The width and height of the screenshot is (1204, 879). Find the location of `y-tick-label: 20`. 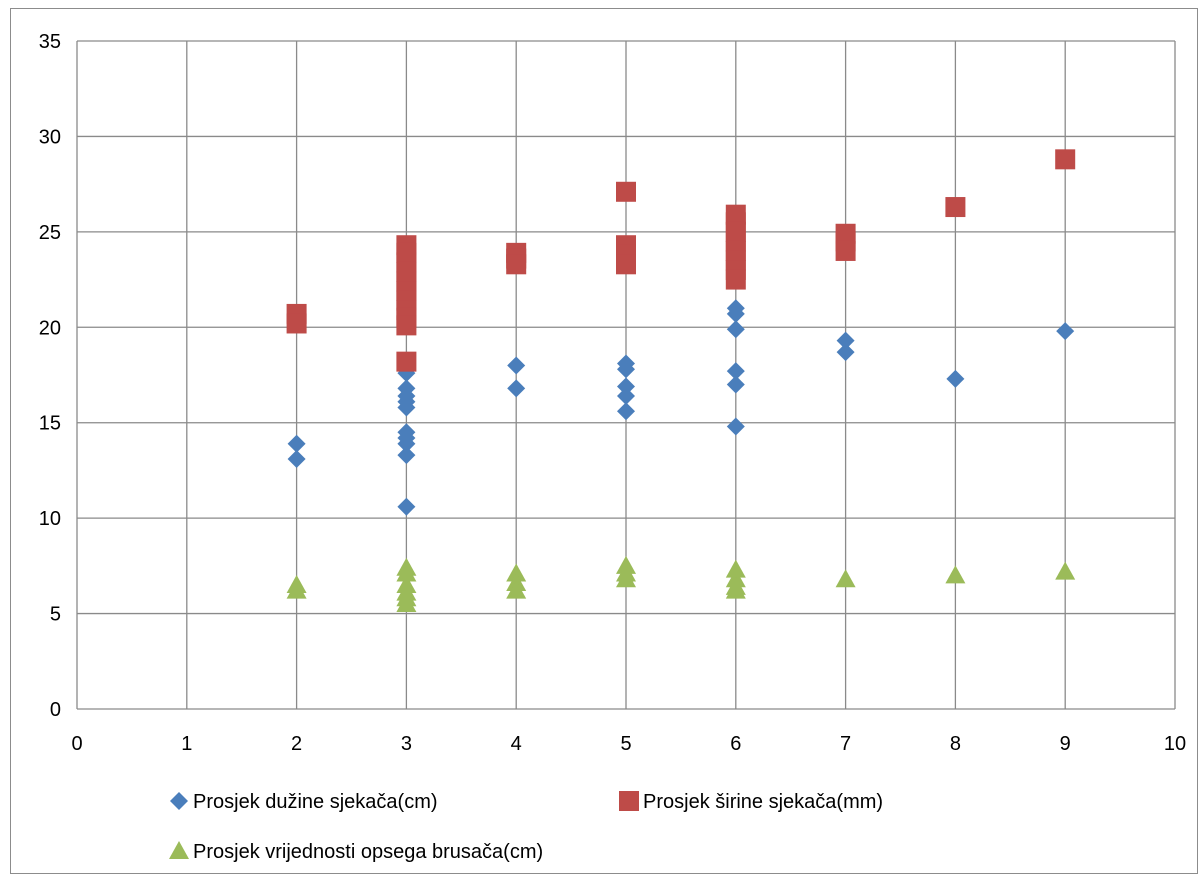

y-tick-label: 20 is located at coordinates (50, 328).